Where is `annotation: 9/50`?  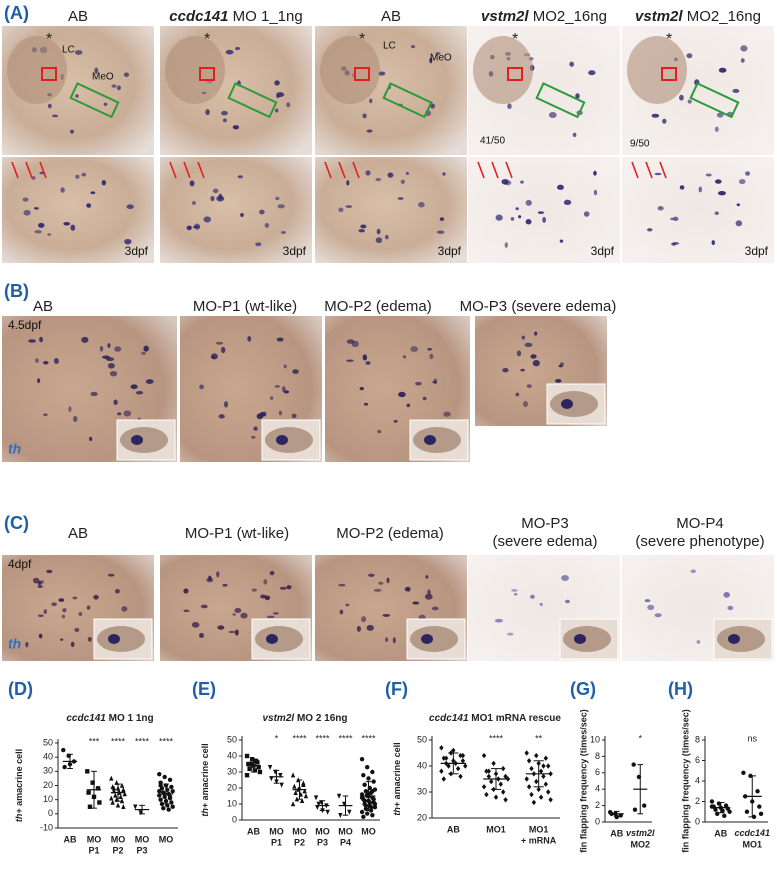
annotation: 9/50 is located at coordinates (640, 144).